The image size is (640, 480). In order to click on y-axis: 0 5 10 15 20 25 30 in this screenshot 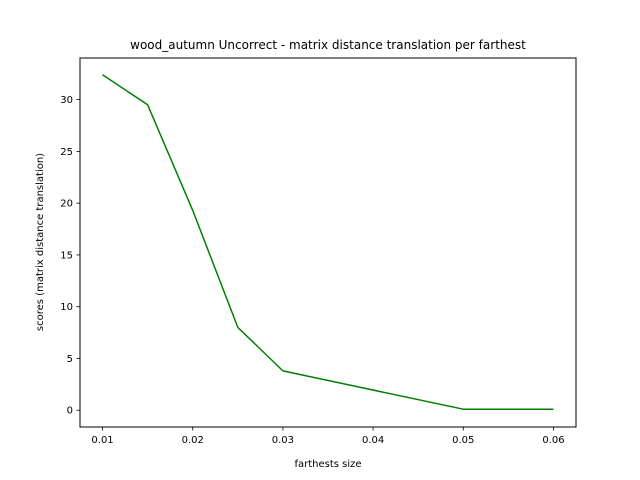, I will do `click(70, 256)`.